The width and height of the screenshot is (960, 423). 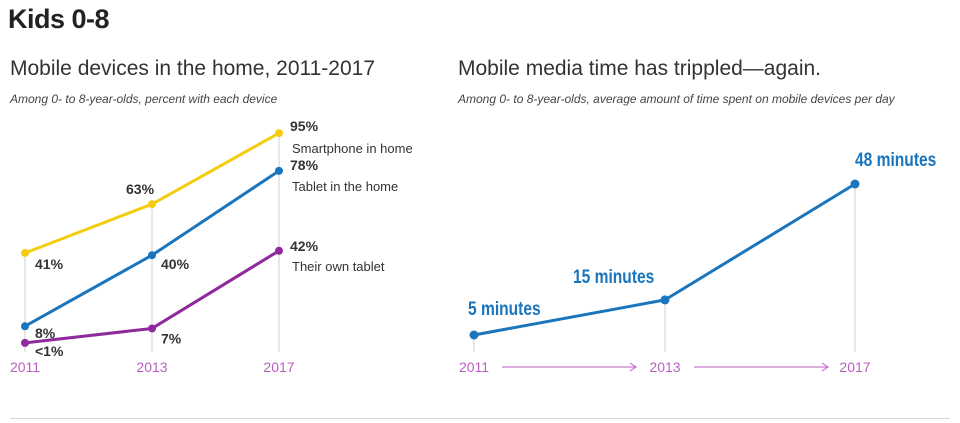 I want to click on left-x-tick-label: 2017, so click(x=278, y=367).